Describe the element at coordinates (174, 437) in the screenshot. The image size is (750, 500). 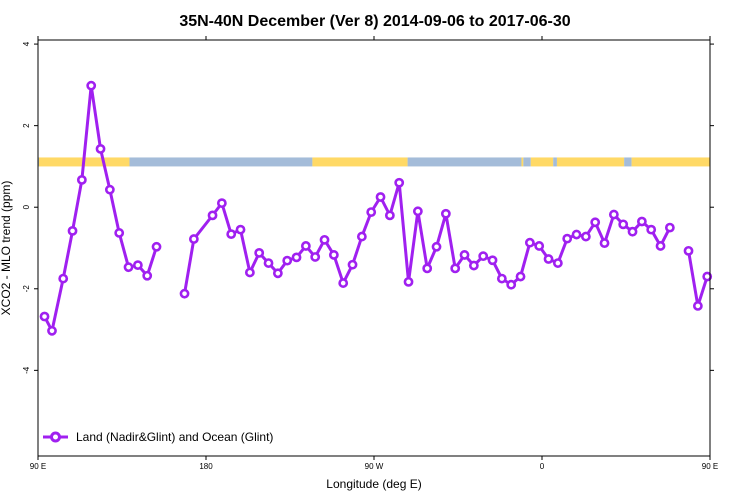
I see `legend-label: Land (Nadir&Glint) and Ocean (Glint)` at that location.